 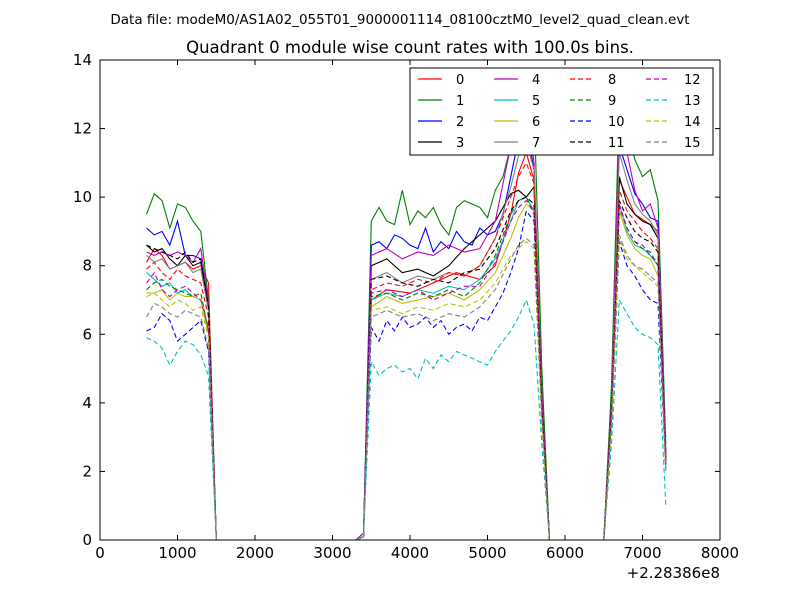 What do you see at coordinates (82, 129) in the screenshot?
I see `y-tick-label: 12` at bounding box center [82, 129].